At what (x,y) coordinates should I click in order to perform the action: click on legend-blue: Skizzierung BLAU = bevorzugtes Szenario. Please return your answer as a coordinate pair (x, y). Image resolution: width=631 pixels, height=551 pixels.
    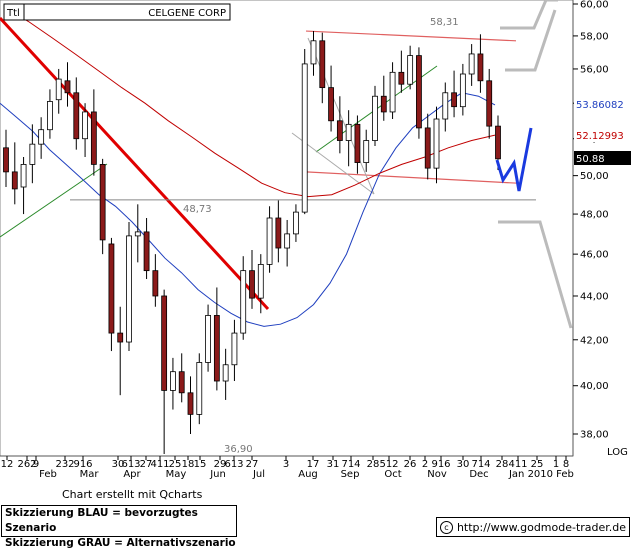
    Looking at the image, I should click on (101, 520).